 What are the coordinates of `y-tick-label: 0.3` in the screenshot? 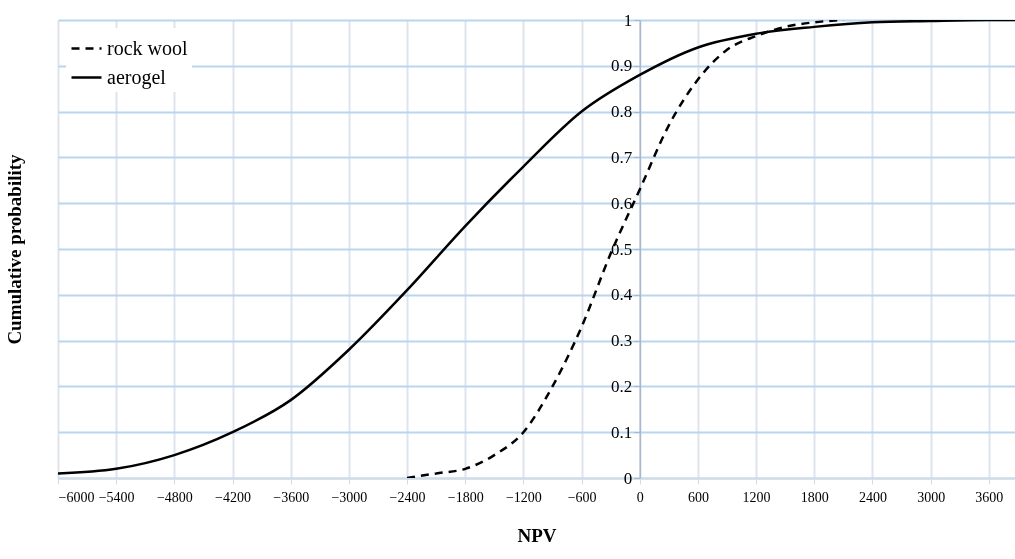 It's located at (622, 341).